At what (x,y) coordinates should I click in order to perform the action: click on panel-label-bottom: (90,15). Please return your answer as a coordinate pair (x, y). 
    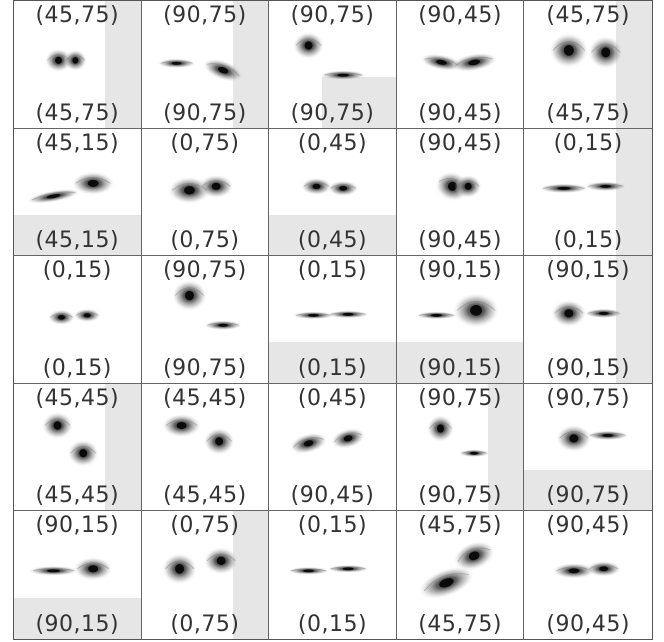
    Looking at the image, I should click on (460, 368).